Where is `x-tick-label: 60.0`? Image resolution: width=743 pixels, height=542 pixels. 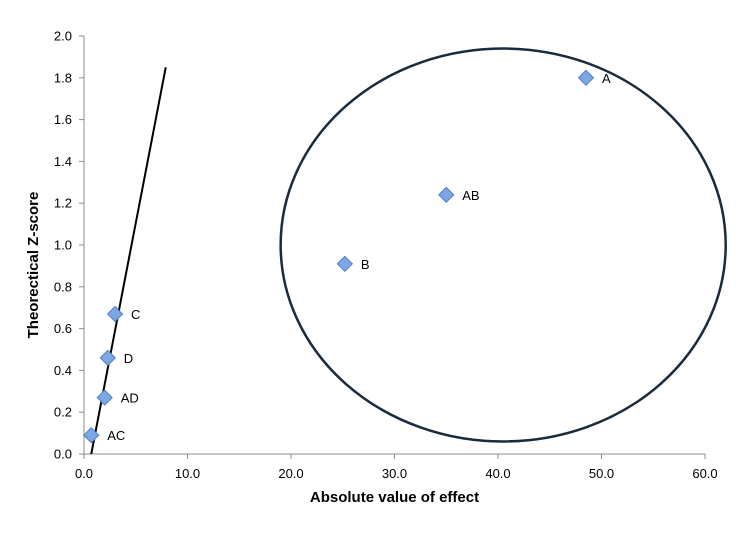
x-tick-label: 60.0 is located at coordinates (704, 473).